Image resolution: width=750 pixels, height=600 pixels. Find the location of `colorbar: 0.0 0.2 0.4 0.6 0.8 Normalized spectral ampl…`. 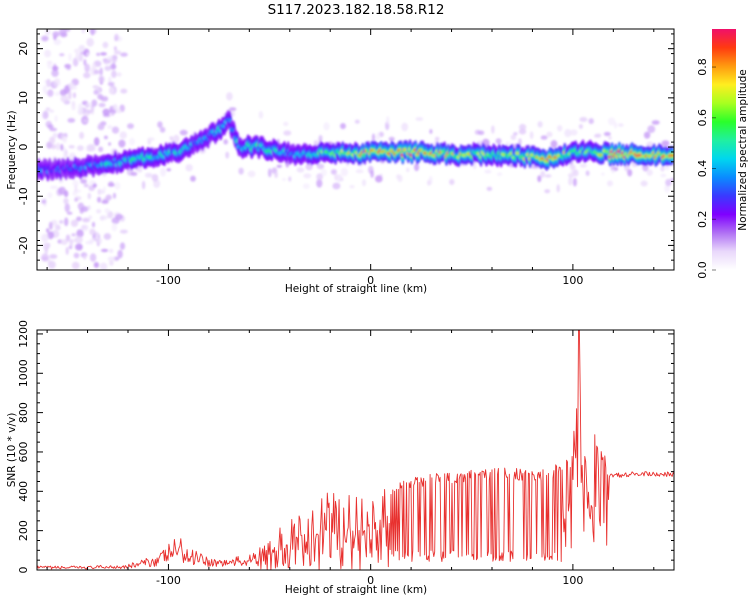

colorbar: 0.0 0.2 0.4 0.6 0.8 Normalized spectral ampl… is located at coordinates (722, 154).